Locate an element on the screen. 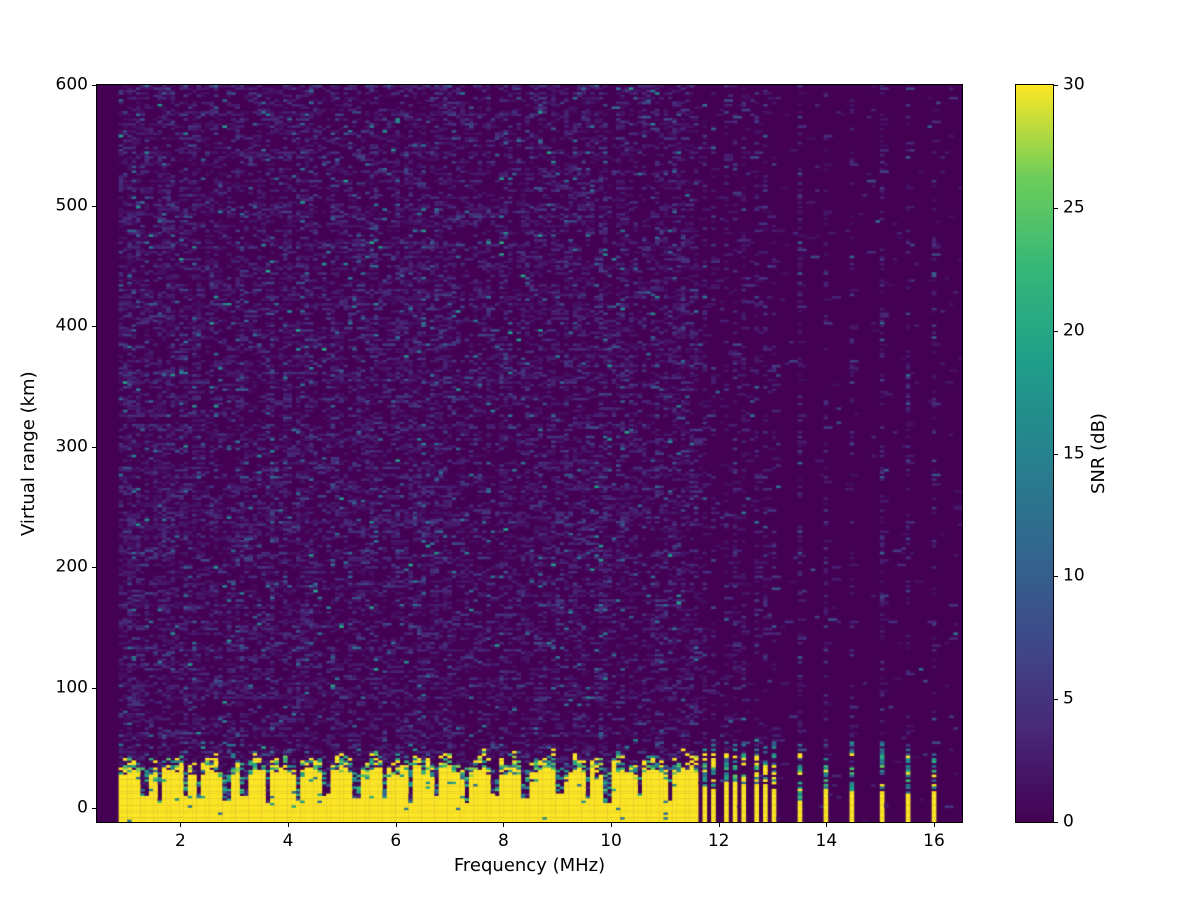 The width and height of the screenshot is (1200, 900). x-tick-label: 6 is located at coordinates (396, 841).